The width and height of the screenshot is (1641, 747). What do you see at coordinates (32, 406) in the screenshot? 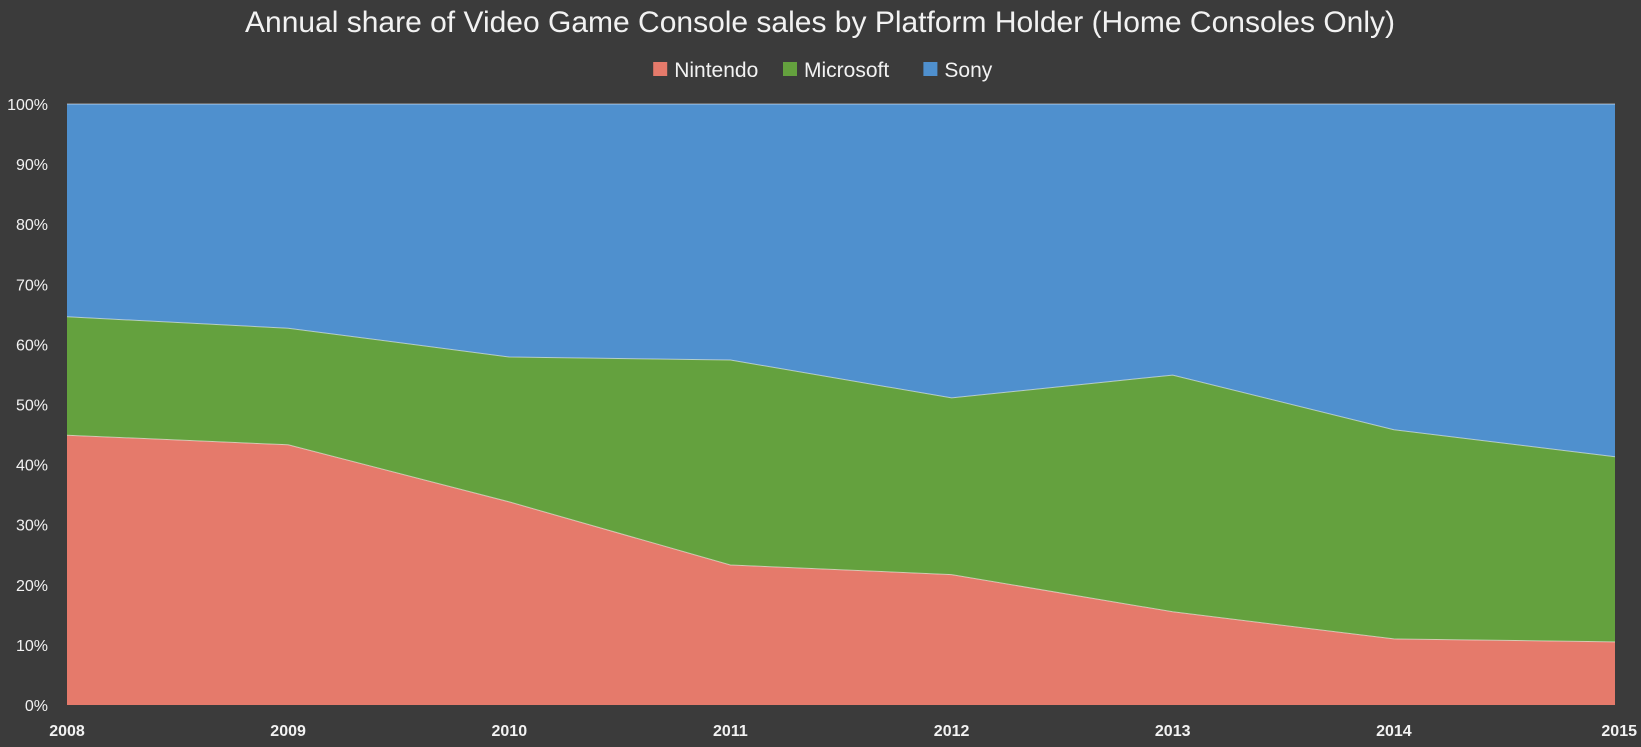
I see `y-tick-label: 50%` at bounding box center [32, 406].